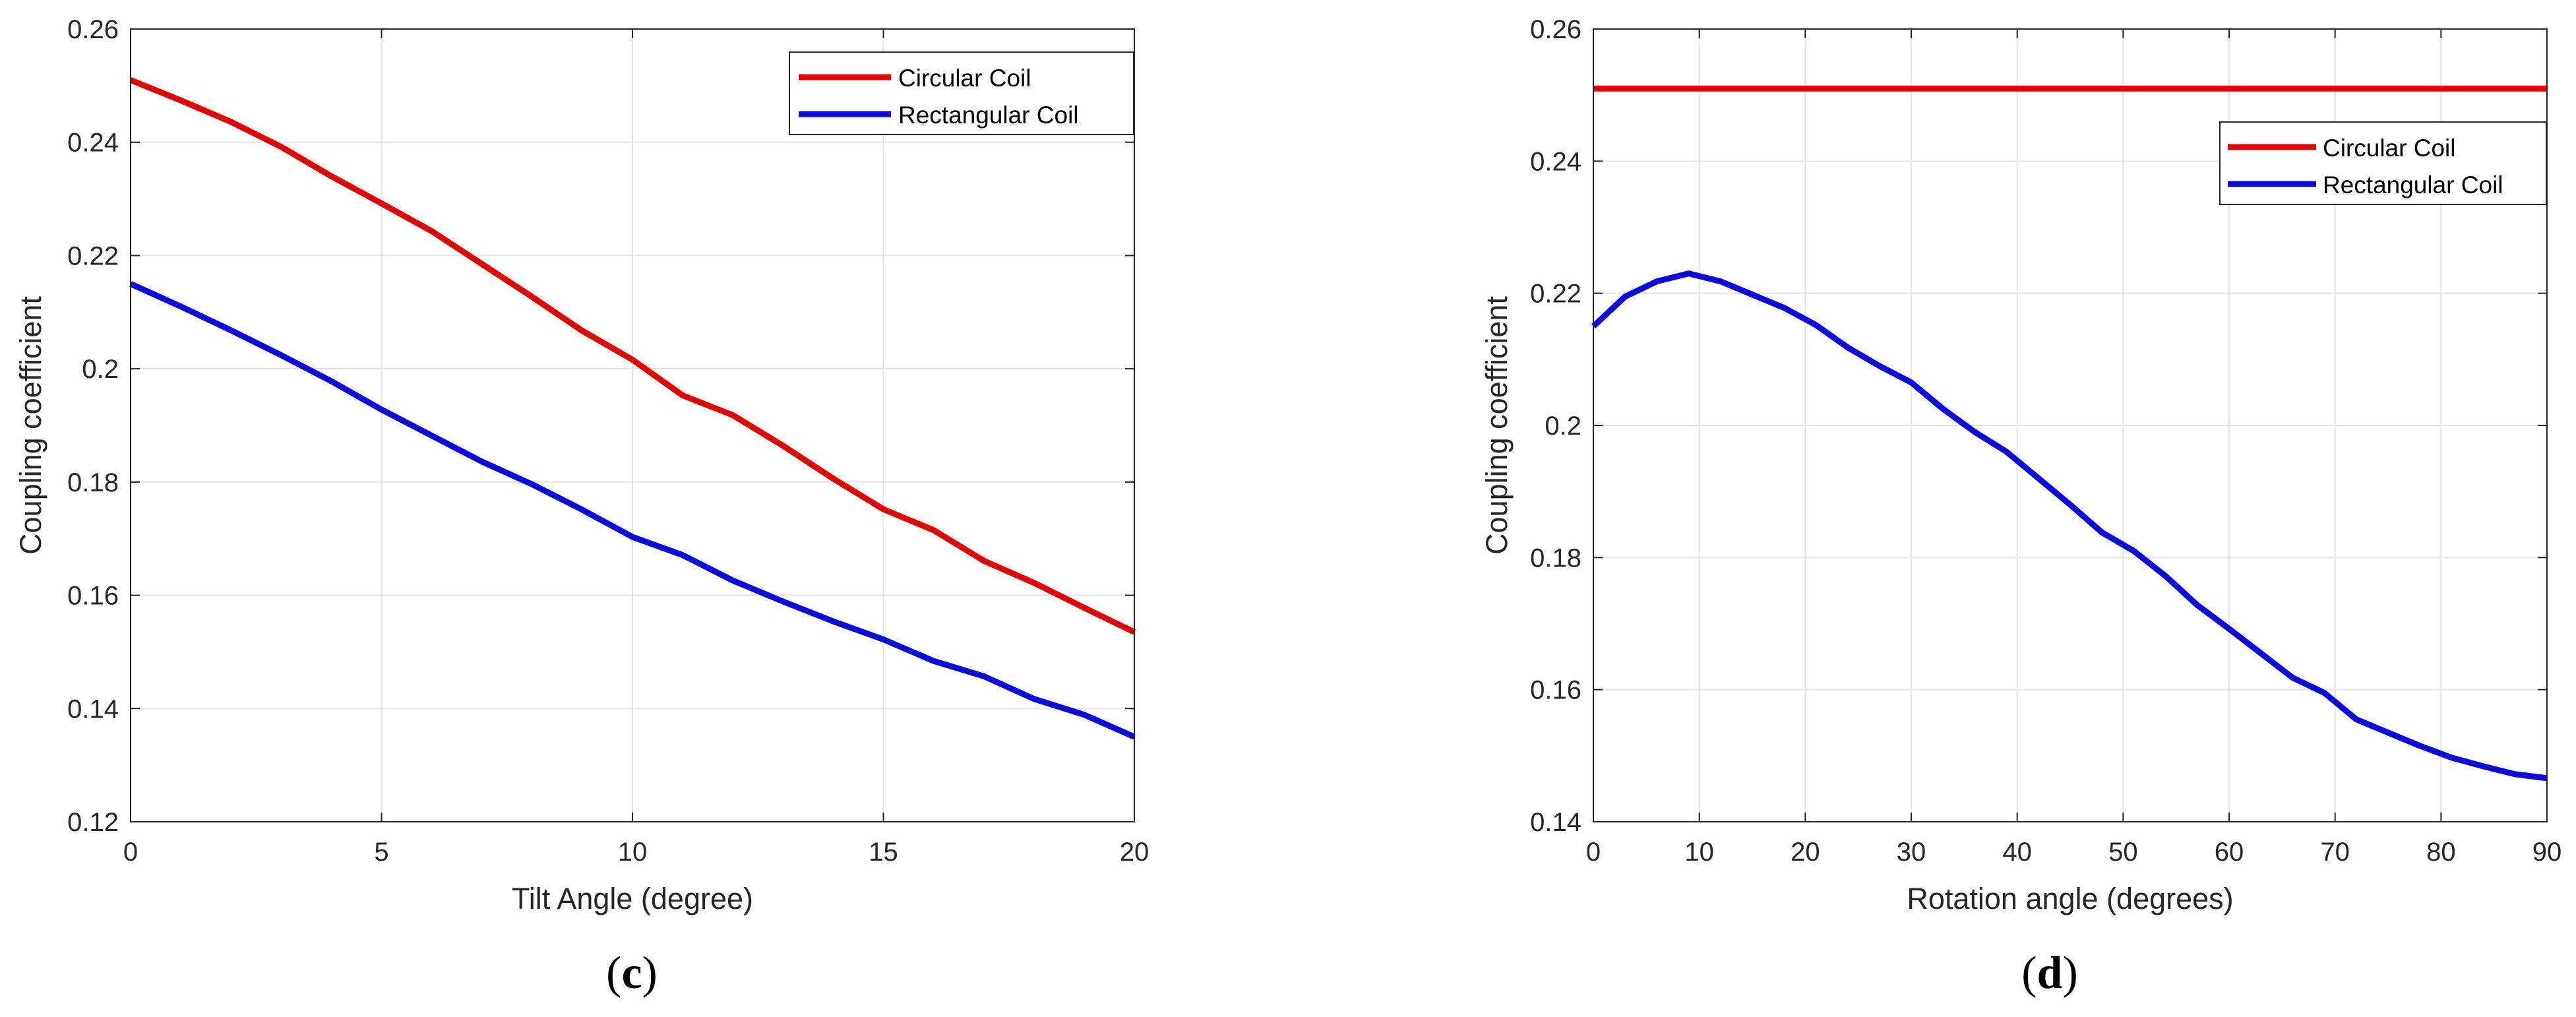 Image resolution: width=2576 pixels, height=1017 pixels. What do you see at coordinates (2389, 148) in the screenshot?
I see `d-legend-label-circular: Circular Coil` at bounding box center [2389, 148].